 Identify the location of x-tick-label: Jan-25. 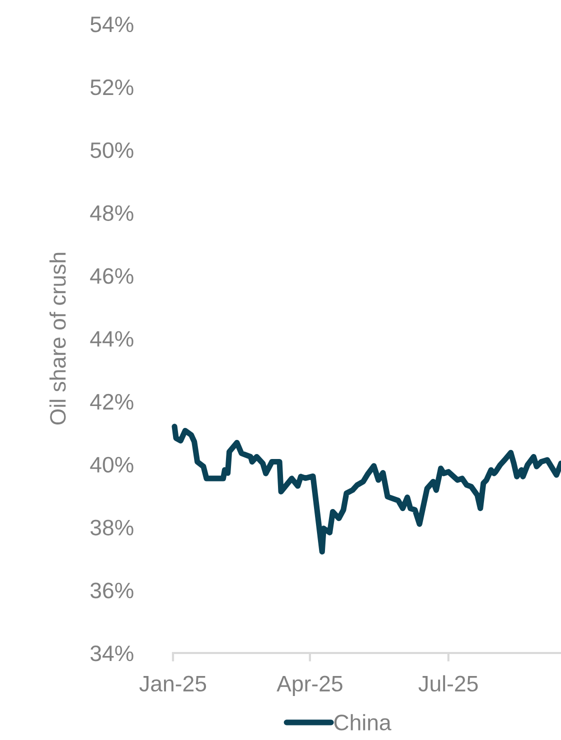
(172, 684).